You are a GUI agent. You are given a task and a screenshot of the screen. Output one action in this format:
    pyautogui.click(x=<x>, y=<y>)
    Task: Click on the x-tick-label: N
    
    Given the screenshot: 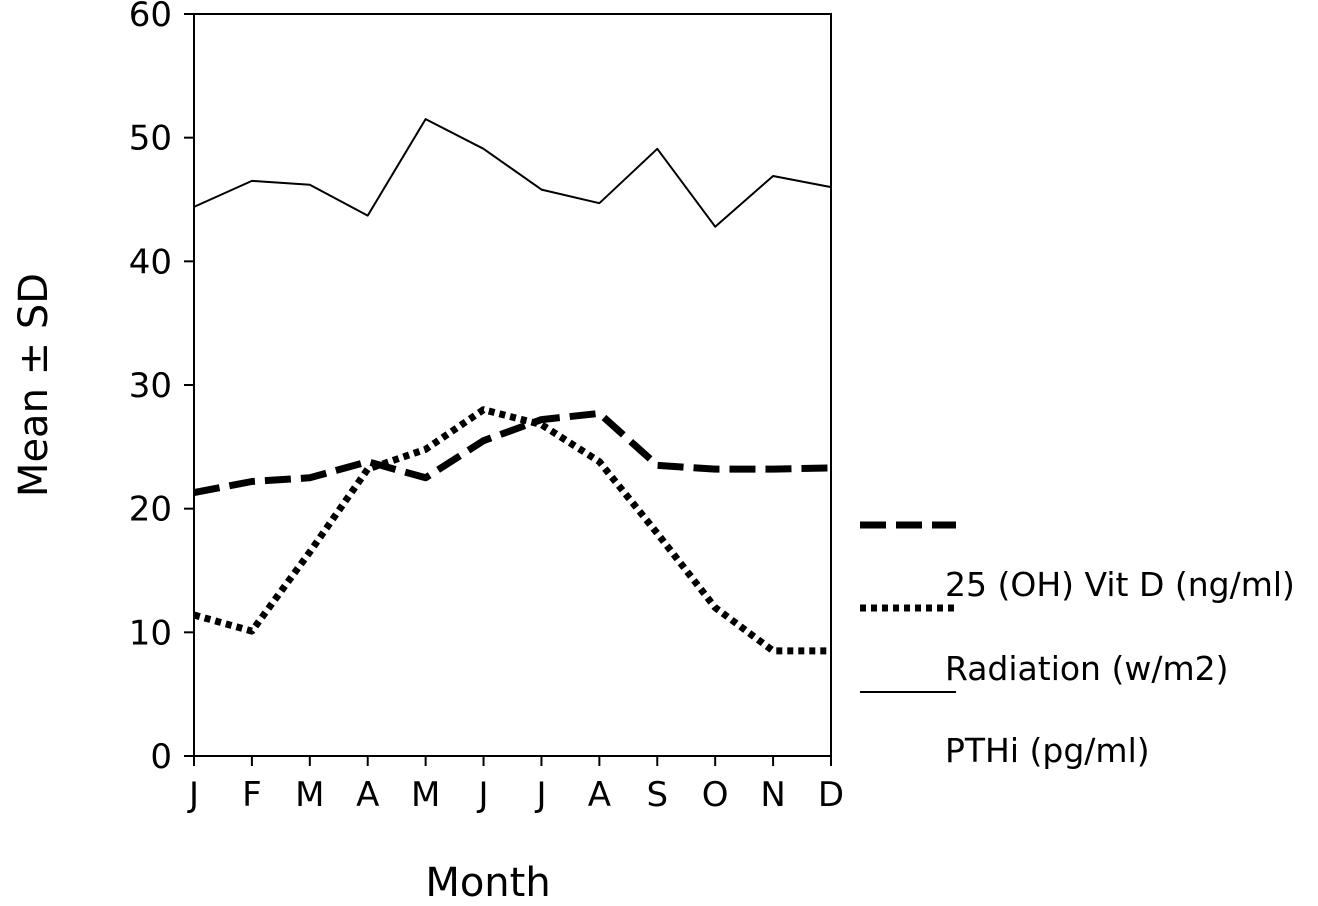 What is the action you would take?
    pyautogui.click(x=772, y=795)
    